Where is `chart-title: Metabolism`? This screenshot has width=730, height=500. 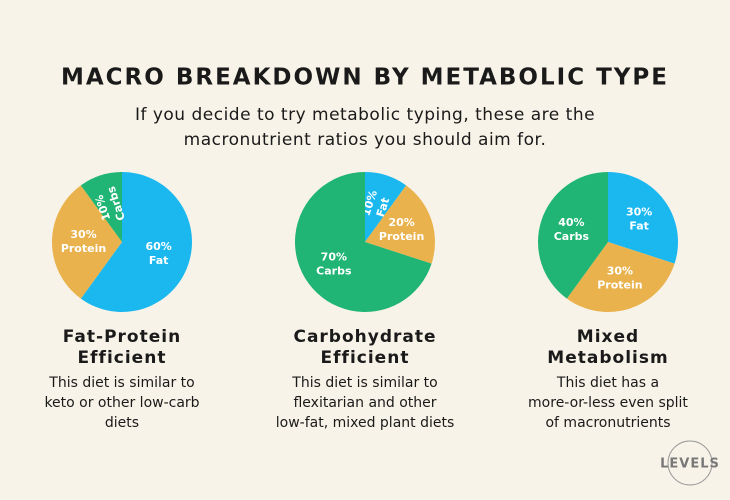 chart-title: Metabolism is located at coordinates (607, 358).